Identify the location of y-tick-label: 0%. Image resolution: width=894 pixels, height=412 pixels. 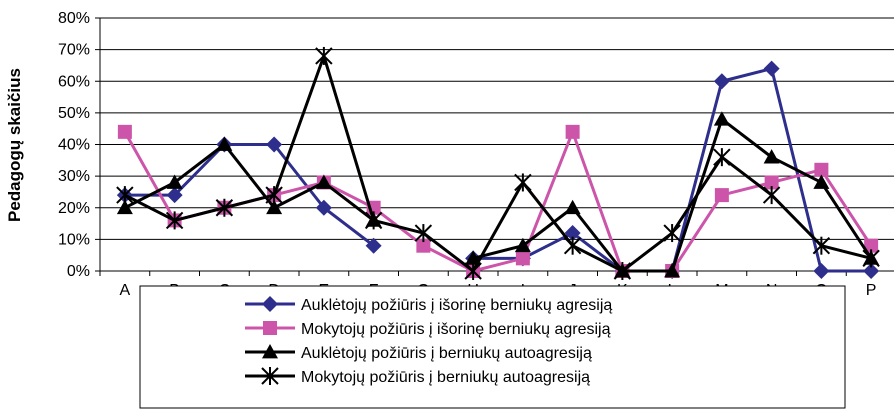
(78, 271).